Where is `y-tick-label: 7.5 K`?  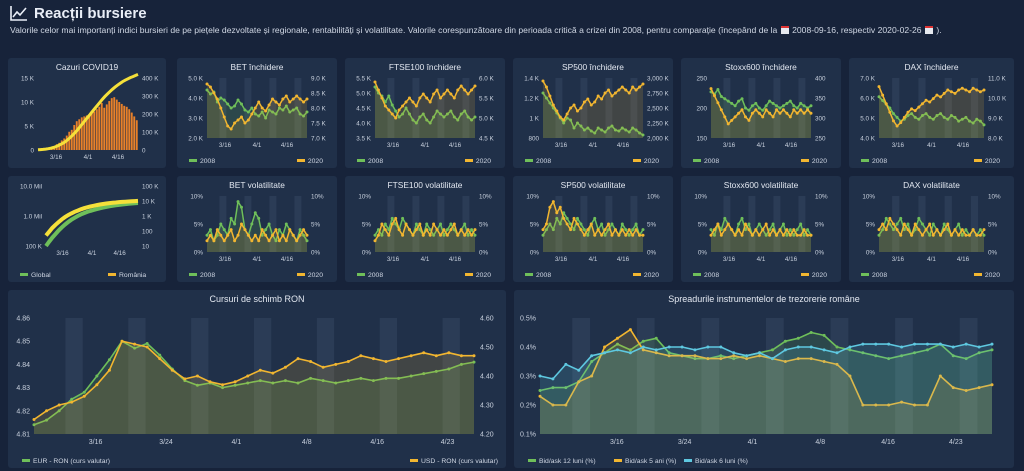 y-tick-label: 7.5 K is located at coordinates (319, 124).